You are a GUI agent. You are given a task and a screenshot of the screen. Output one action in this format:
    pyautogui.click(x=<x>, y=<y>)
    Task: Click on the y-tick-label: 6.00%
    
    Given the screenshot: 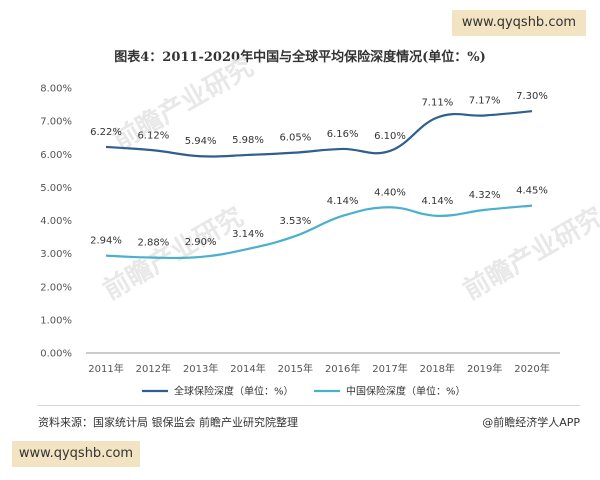 What is the action you would take?
    pyautogui.click(x=56, y=155)
    